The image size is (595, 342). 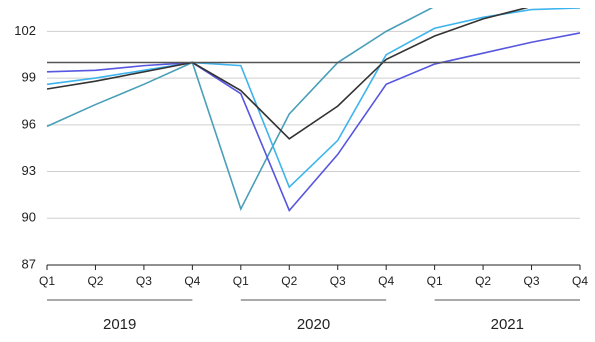 What do you see at coordinates (29, 123) in the screenshot?
I see `y-tick-label: 96` at bounding box center [29, 123].